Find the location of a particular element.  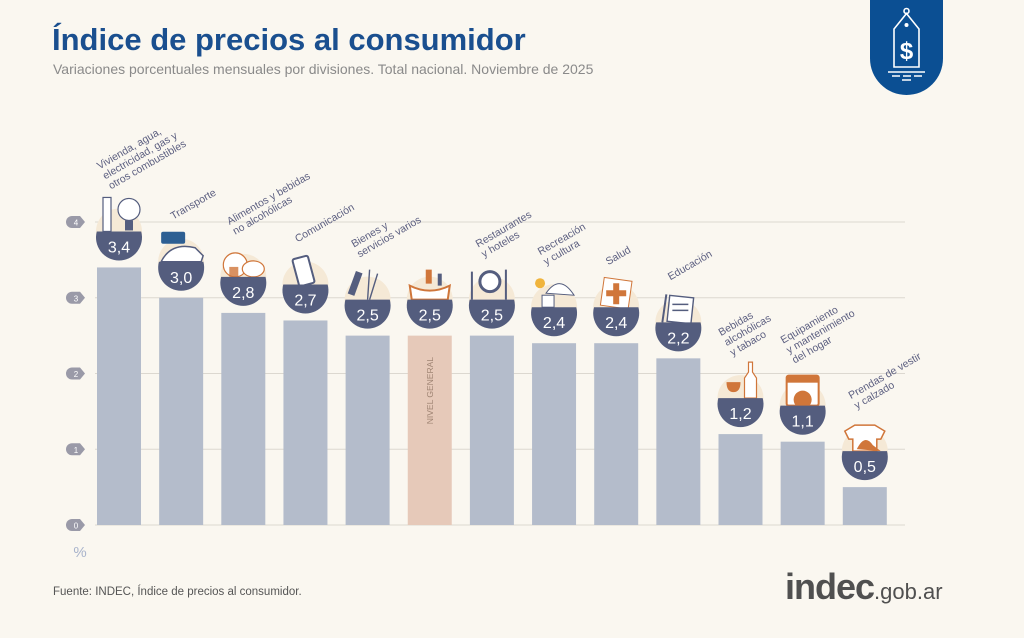

category-label: Salud is located at coordinates (618, 256).